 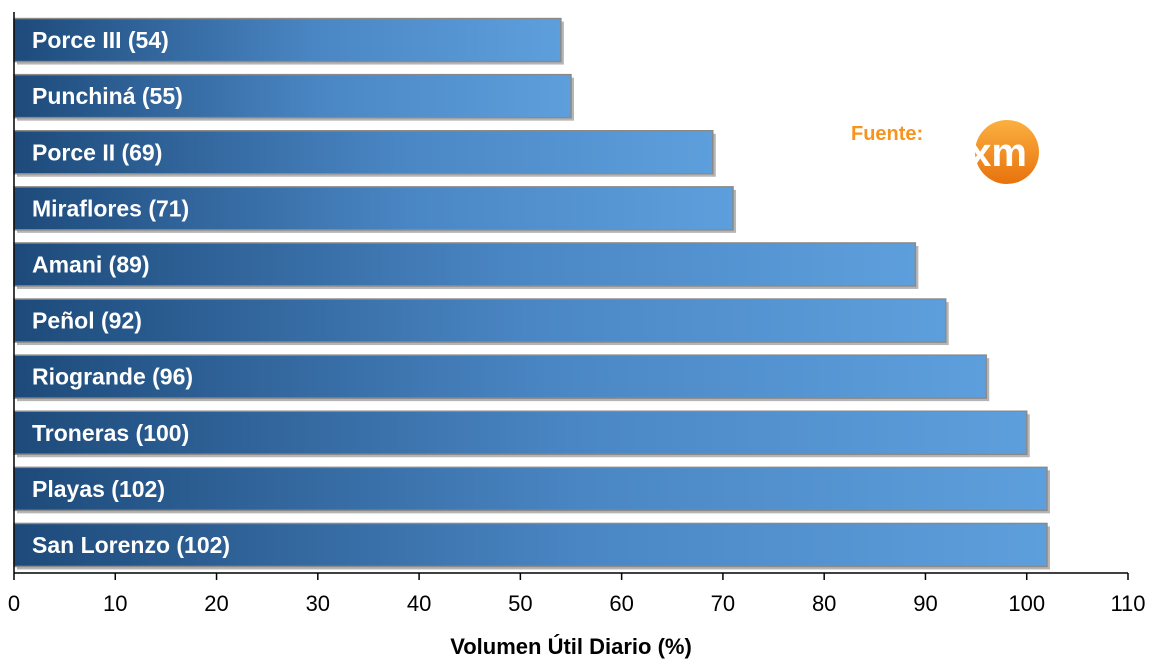 I want to click on x-tick-label: 10, so click(x=115, y=603).